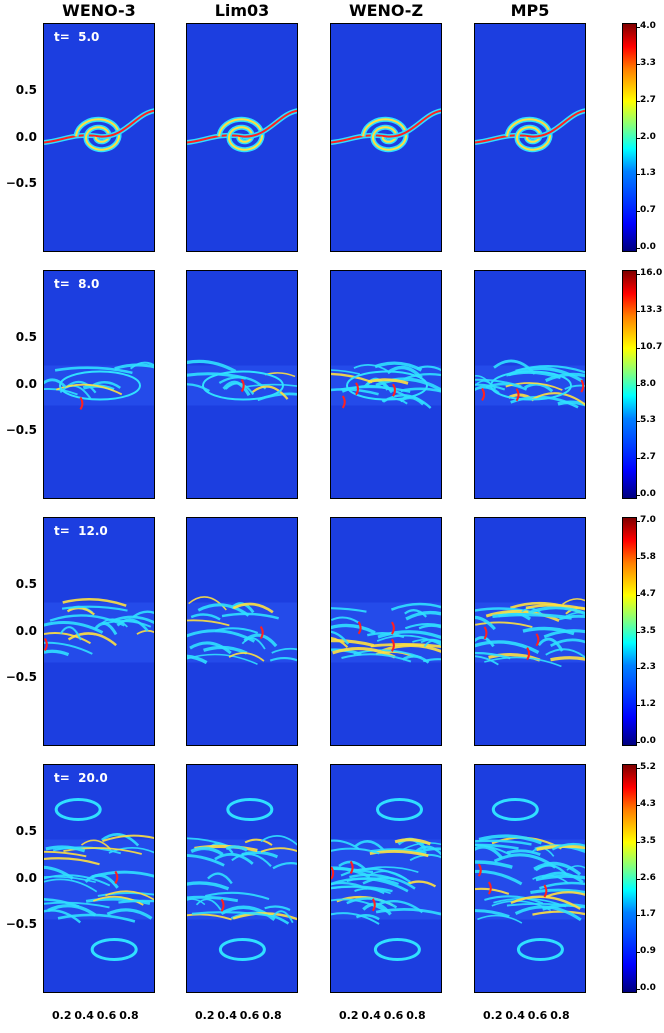 The width and height of the screenshot is (664, 1033). Describe the element at coordinates (648, 877) in the screenshot. I see `colorbar-tick-label: 2.6` at that location.